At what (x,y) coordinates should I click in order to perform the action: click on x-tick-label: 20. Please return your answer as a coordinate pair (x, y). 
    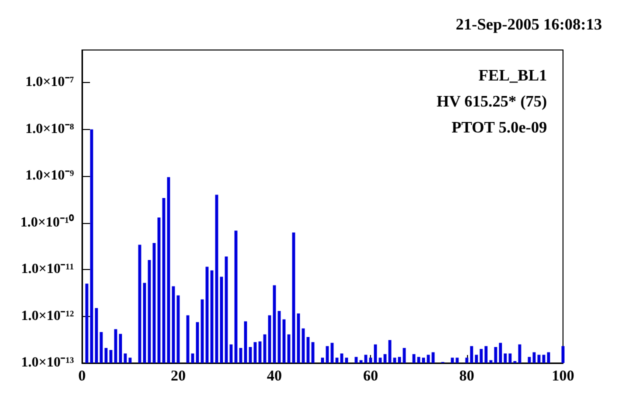
    Looking at the image, I should click on (178, 376).